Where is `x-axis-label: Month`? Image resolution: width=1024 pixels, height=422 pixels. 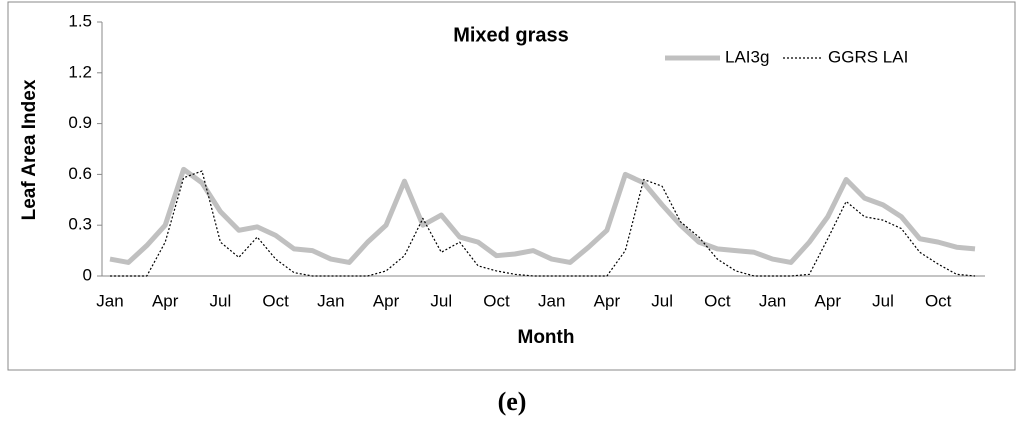 x-axis-label: Month is located at coordinates (546, 337).